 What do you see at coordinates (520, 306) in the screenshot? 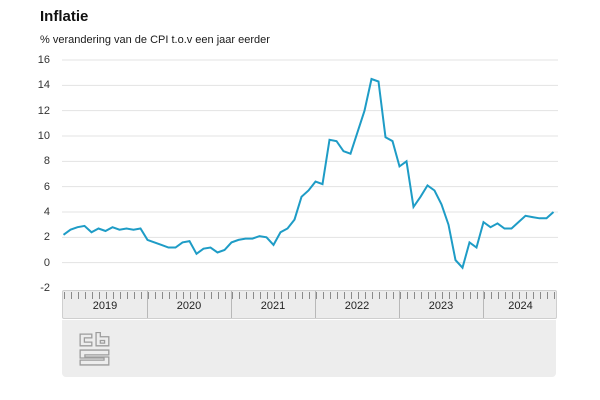
I see `slider-year-label: 2024` at bounding box center [520, 306].